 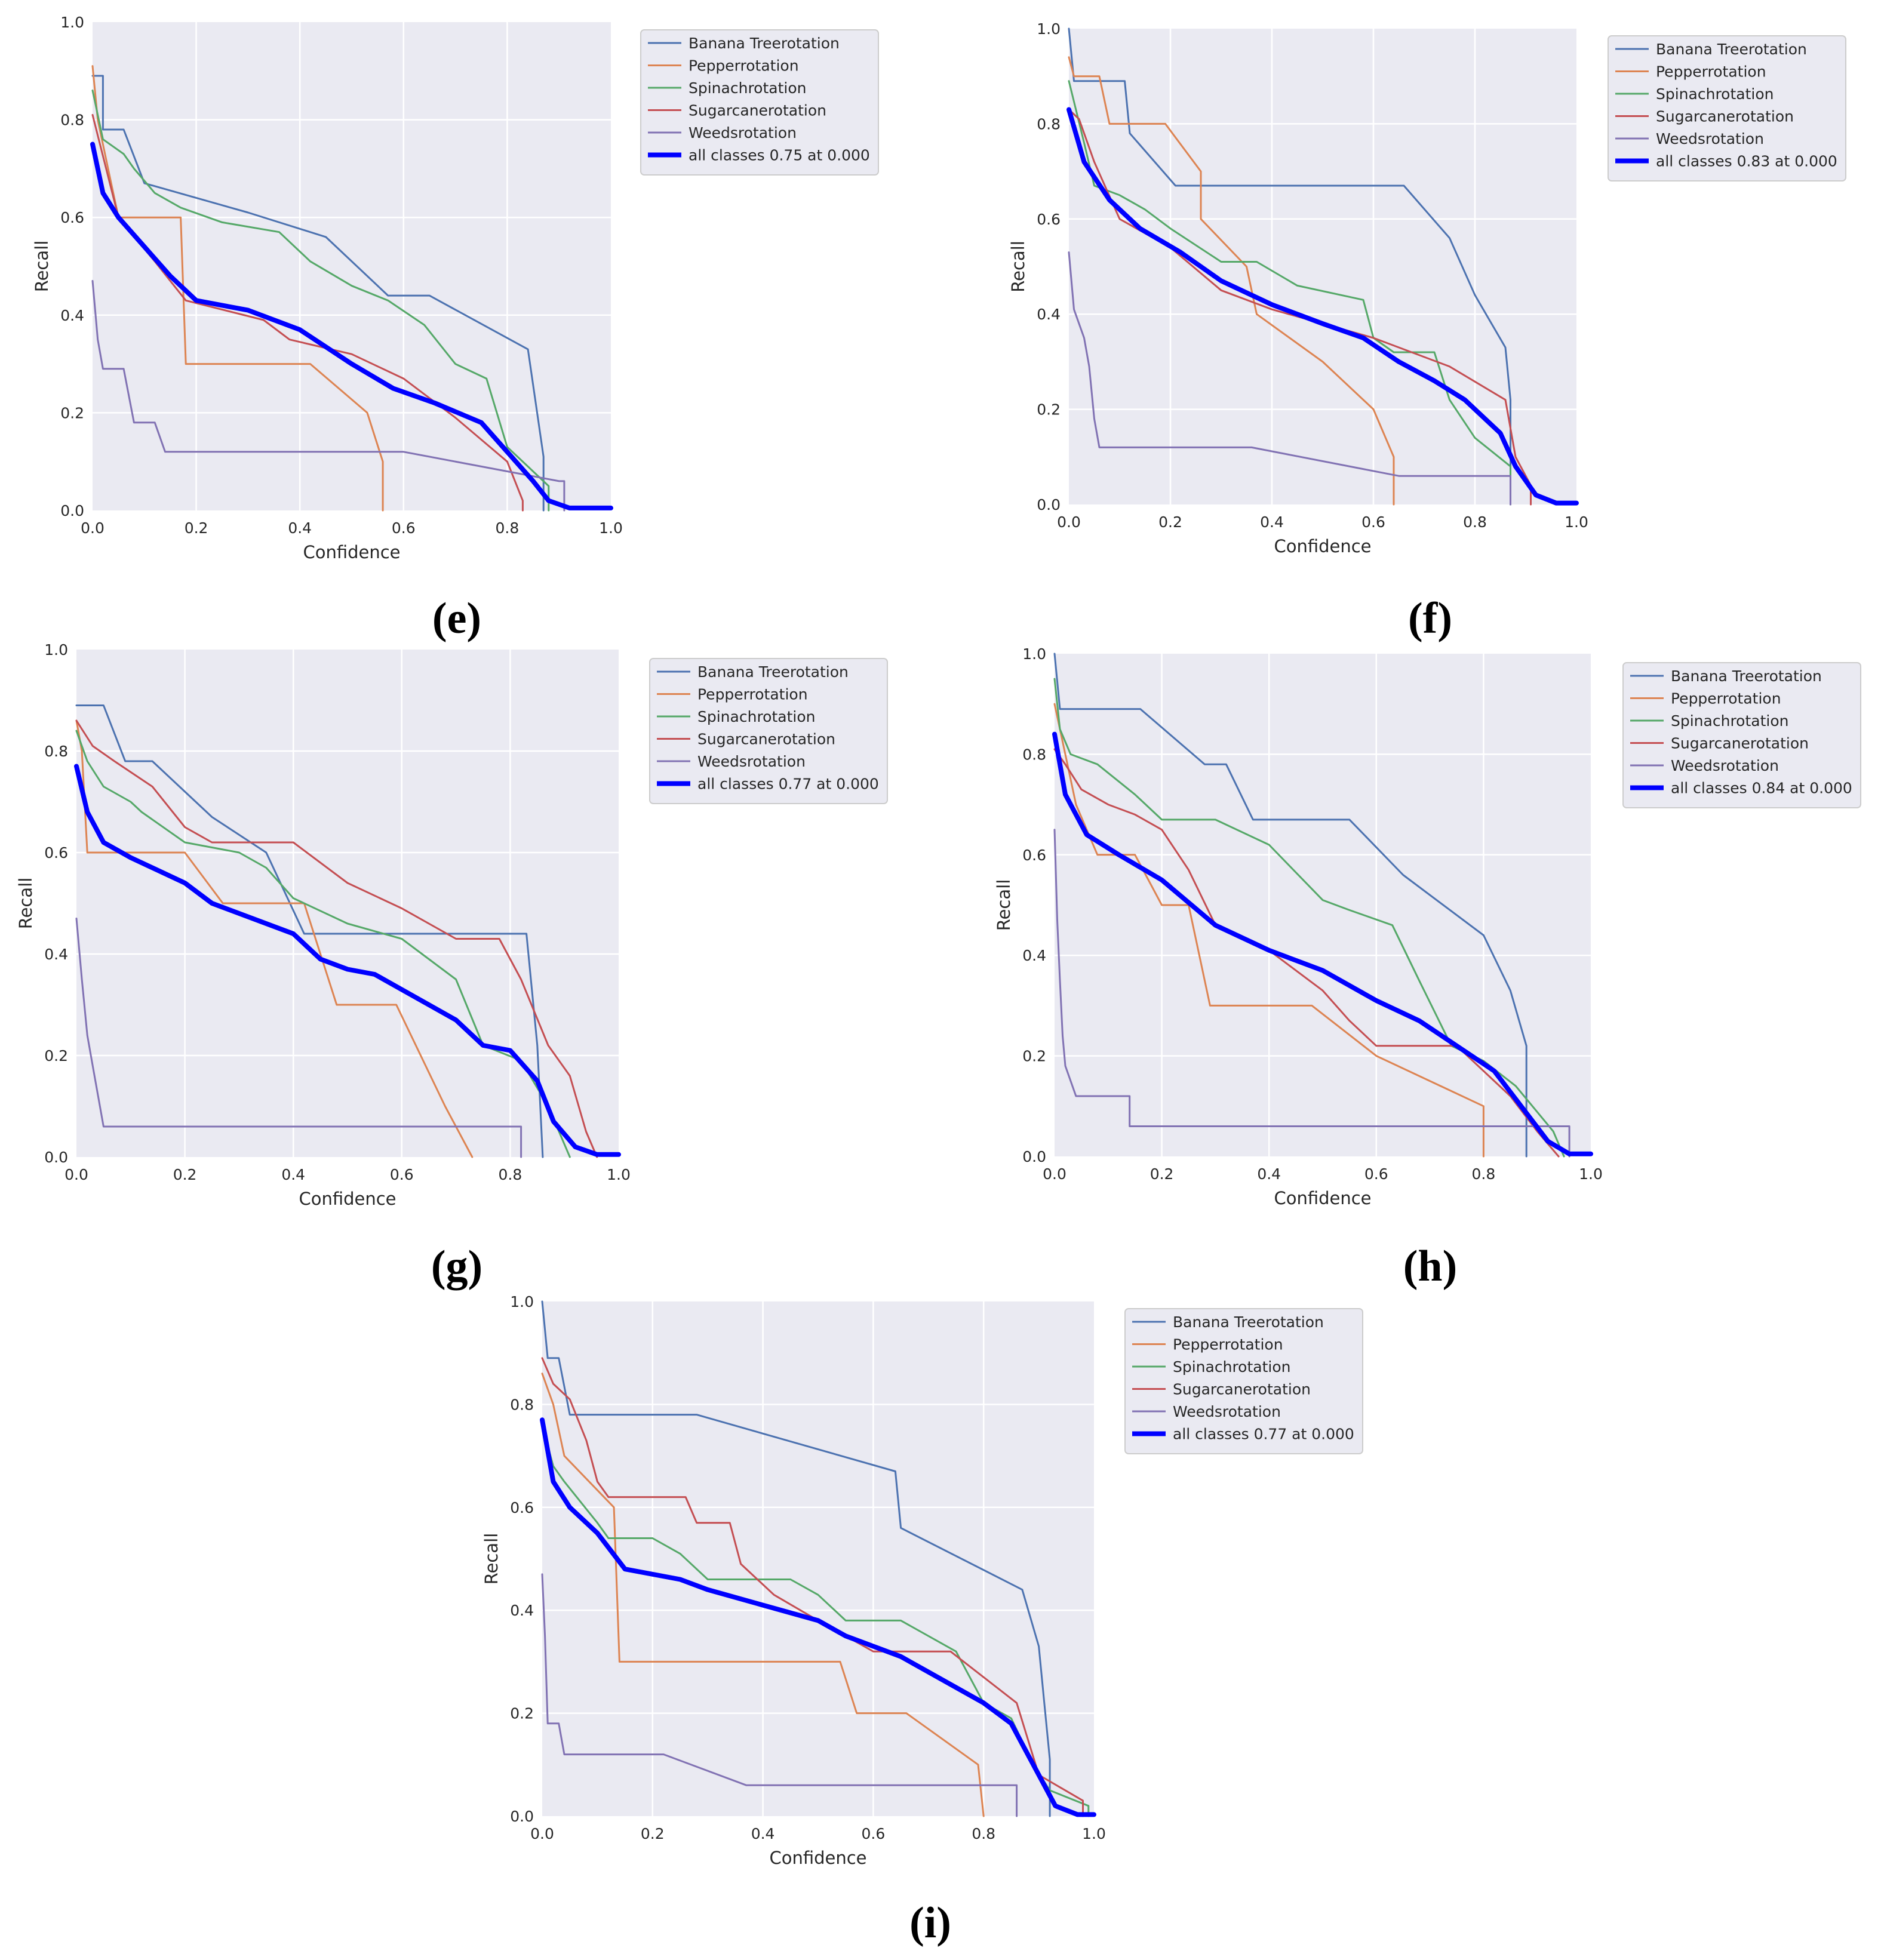 What do you see at coordinates (1430, 1266) in the screenshot?
I see `panel-label: (h)` at bounding box center [1430, 1266].